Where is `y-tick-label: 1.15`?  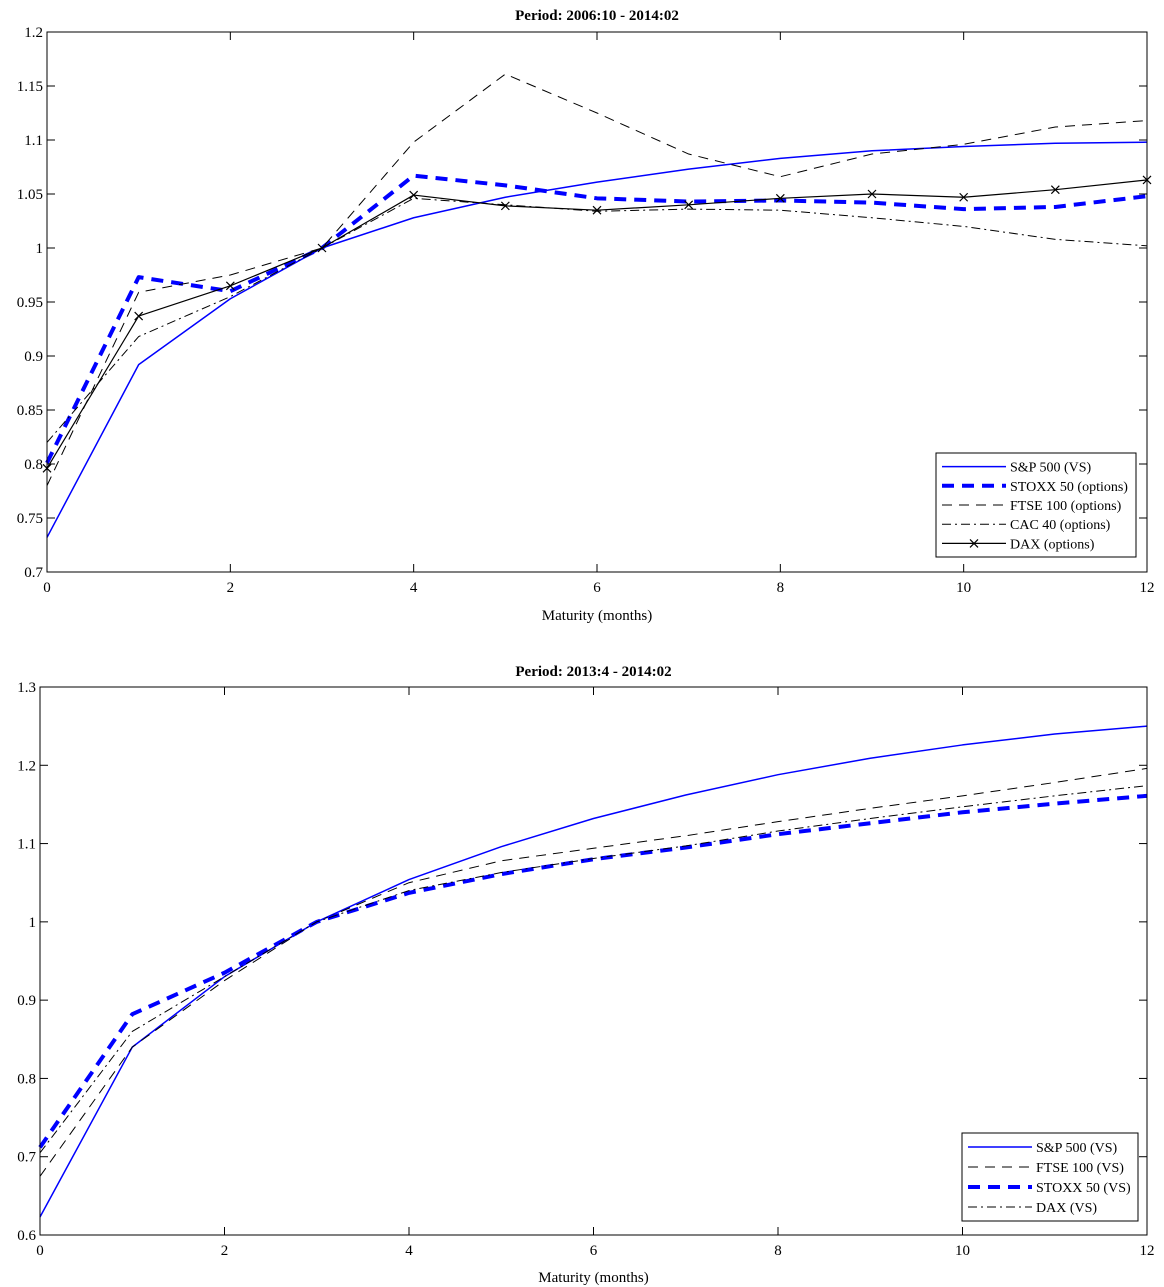 y-tick-label: 1.15 is located at coordinates (30, 87).